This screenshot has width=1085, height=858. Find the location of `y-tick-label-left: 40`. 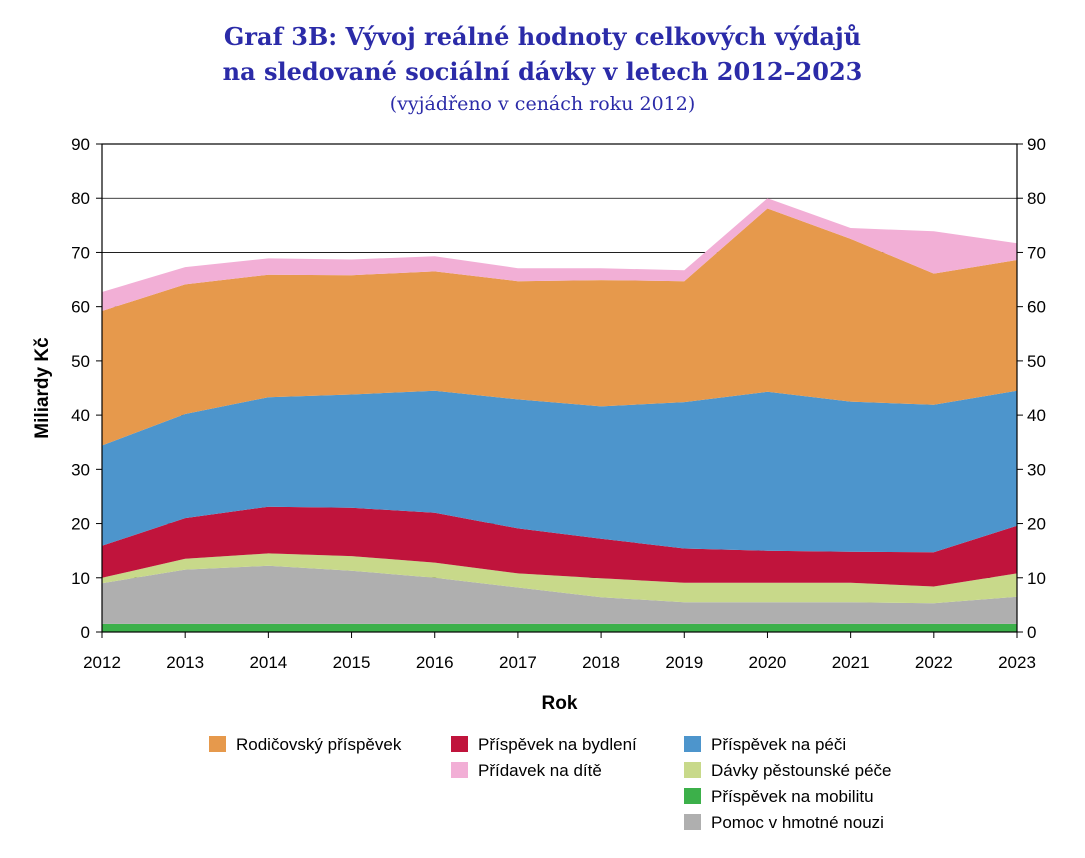

y-tick-label-left: 40 is located at coordinates (80, 415).